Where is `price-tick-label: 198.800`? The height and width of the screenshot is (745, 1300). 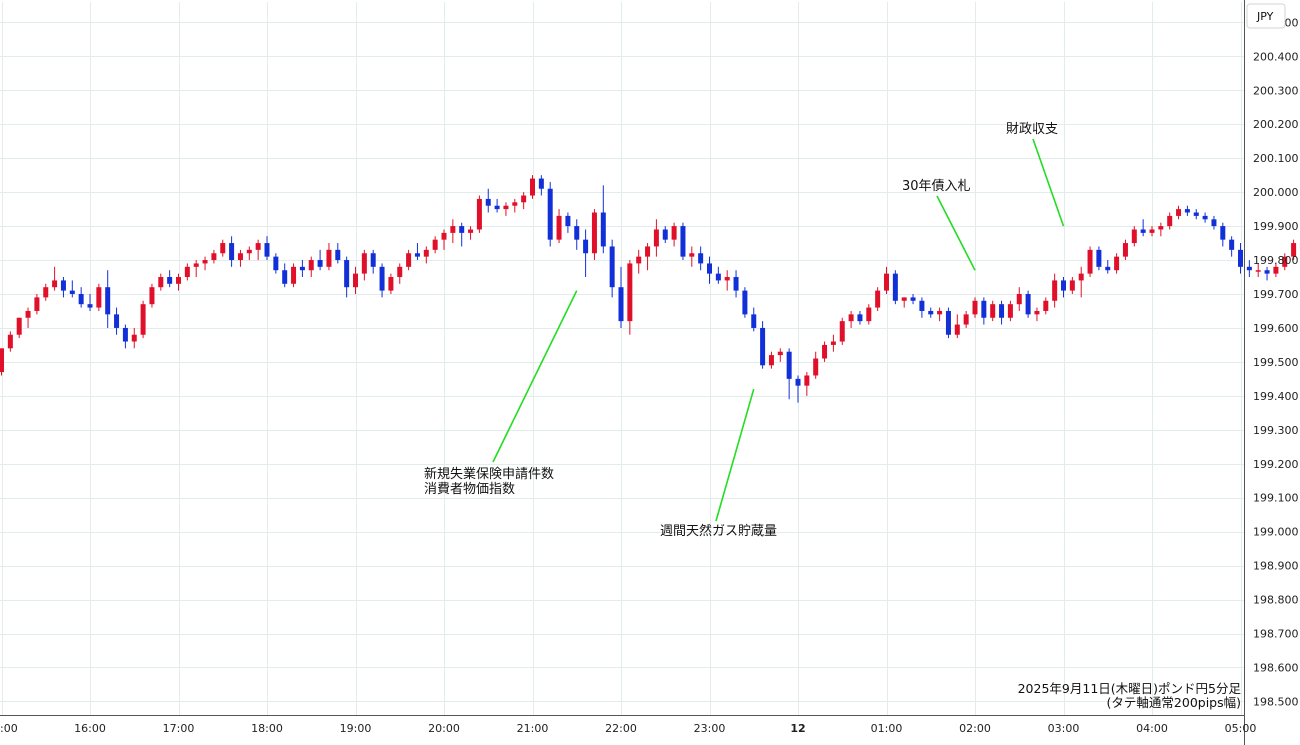 price-tick-label: 198.800 is located at coordinates (1276, 600).